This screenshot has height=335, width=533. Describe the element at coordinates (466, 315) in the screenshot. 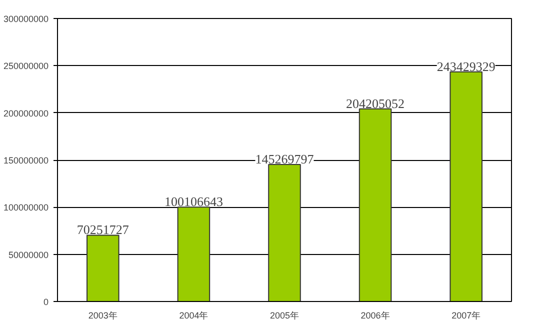

I see `x-tick-label: 2007年` at that location.